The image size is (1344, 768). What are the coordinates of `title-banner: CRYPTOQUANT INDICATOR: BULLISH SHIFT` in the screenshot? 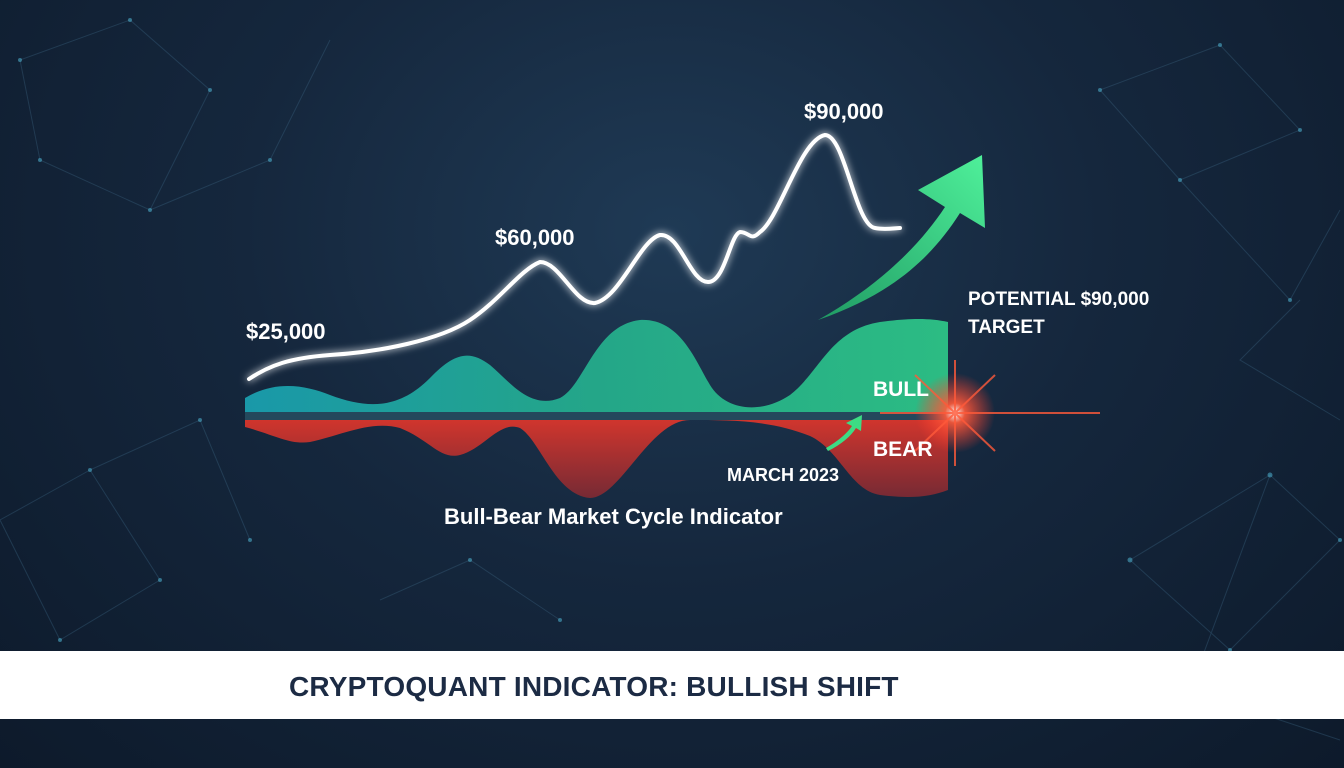 It's located at (672, 685).